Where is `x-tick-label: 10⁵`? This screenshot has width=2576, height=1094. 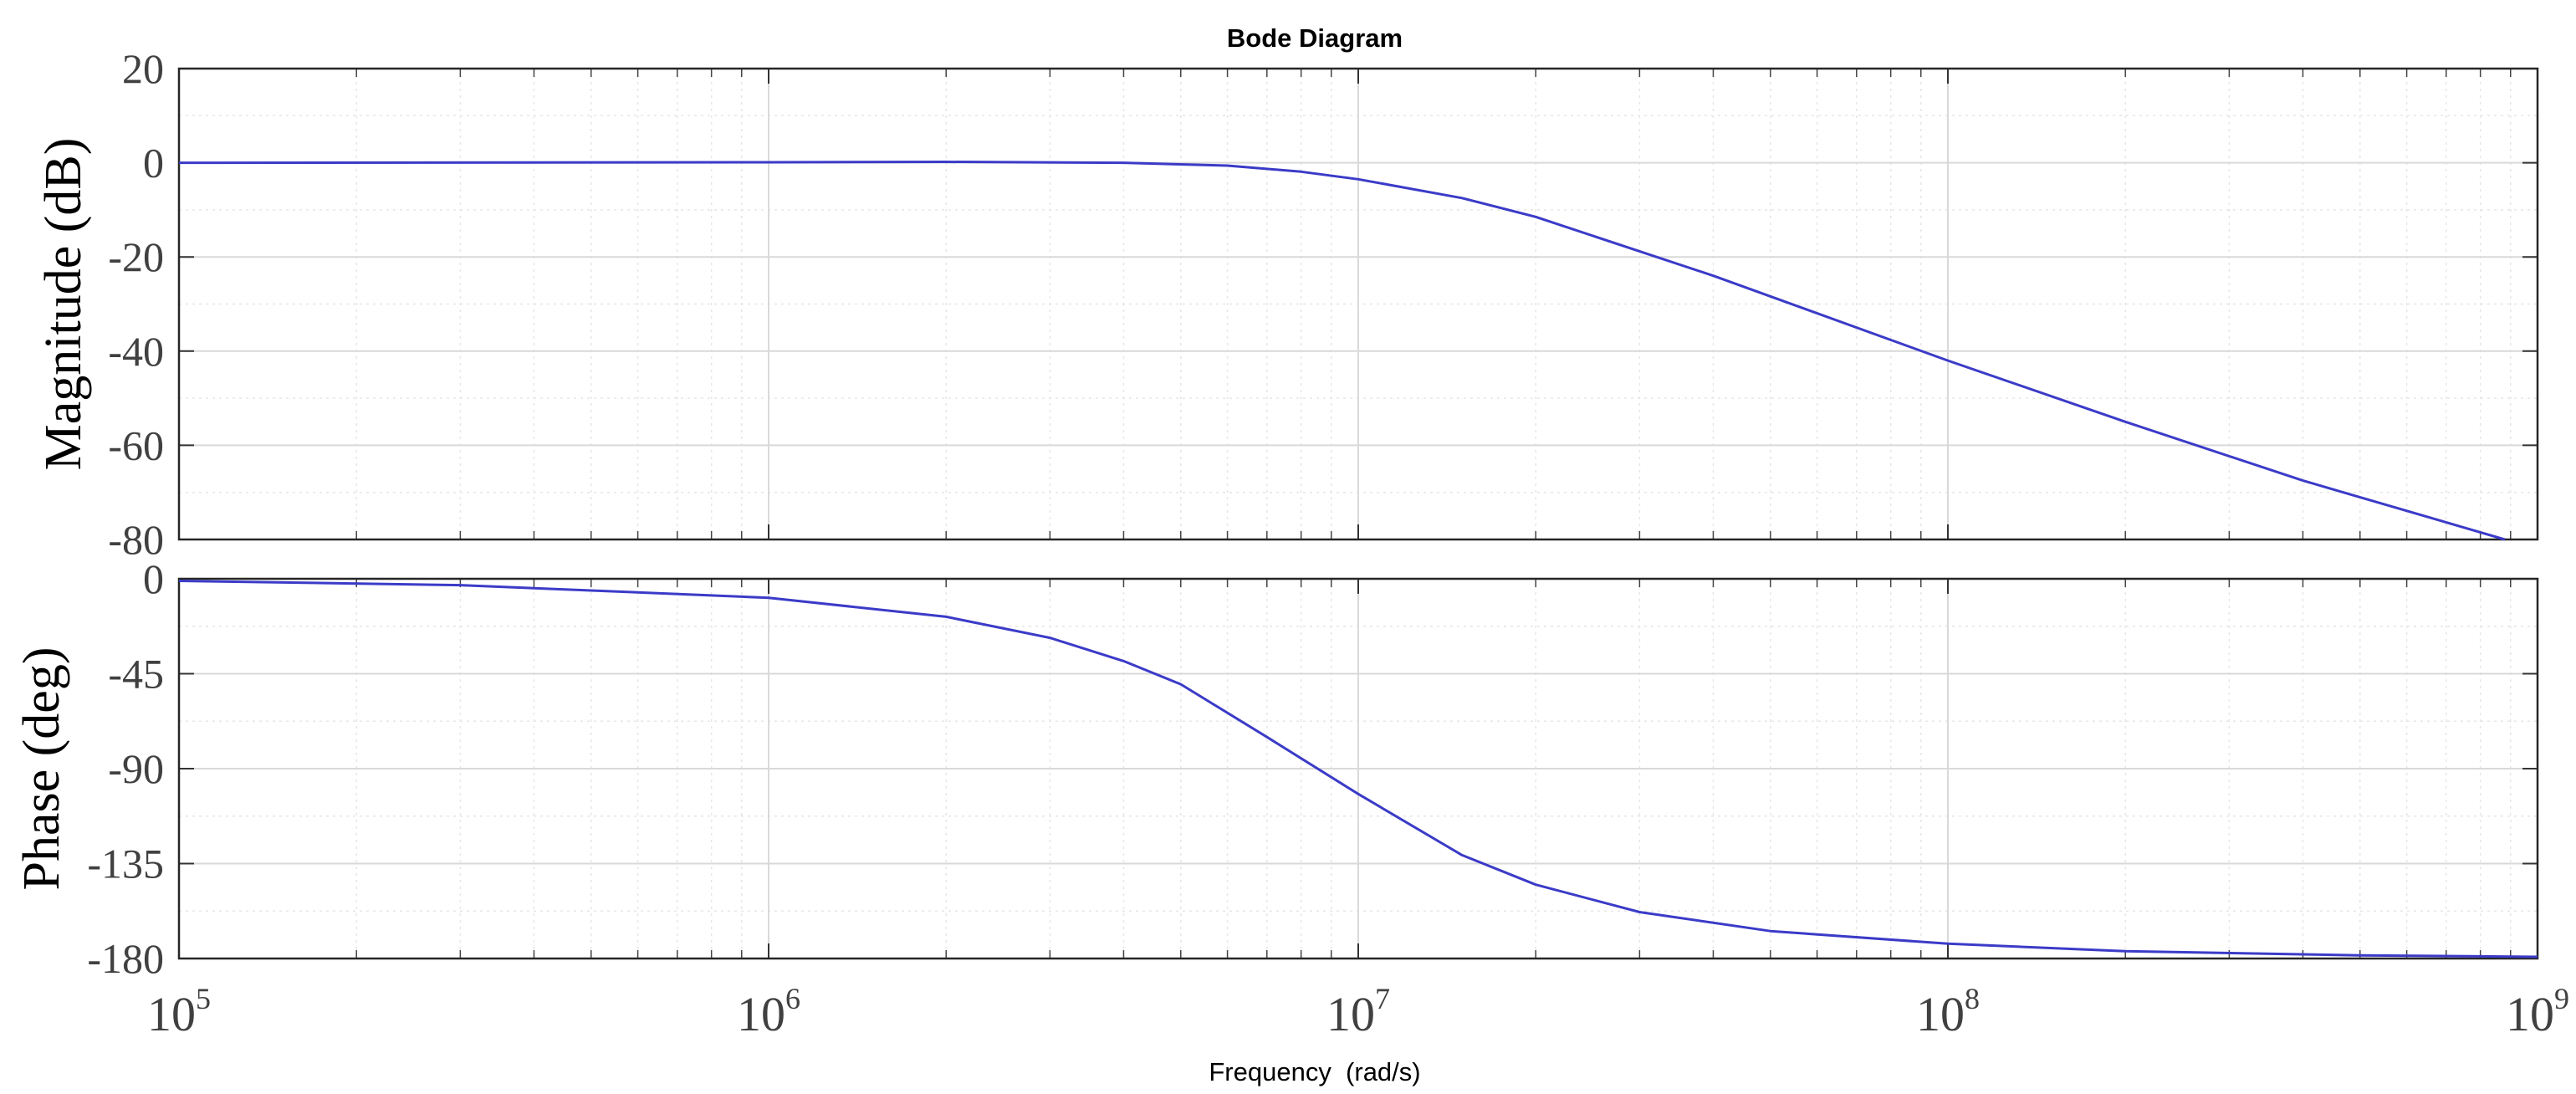 x-tick-label: 10⁵ is located at coordinates (179, 1011).